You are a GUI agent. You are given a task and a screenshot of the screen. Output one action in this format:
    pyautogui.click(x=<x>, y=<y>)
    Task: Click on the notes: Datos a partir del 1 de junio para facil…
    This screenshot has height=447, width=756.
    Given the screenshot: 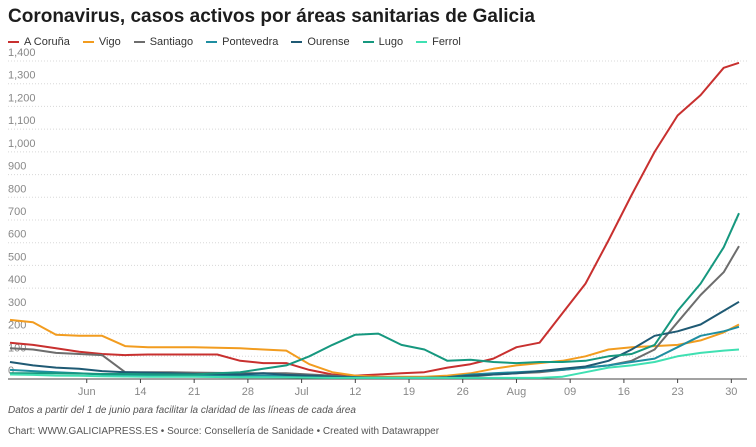 What is the action you would take?
    pyautogui.click(x=182, y=410)
    